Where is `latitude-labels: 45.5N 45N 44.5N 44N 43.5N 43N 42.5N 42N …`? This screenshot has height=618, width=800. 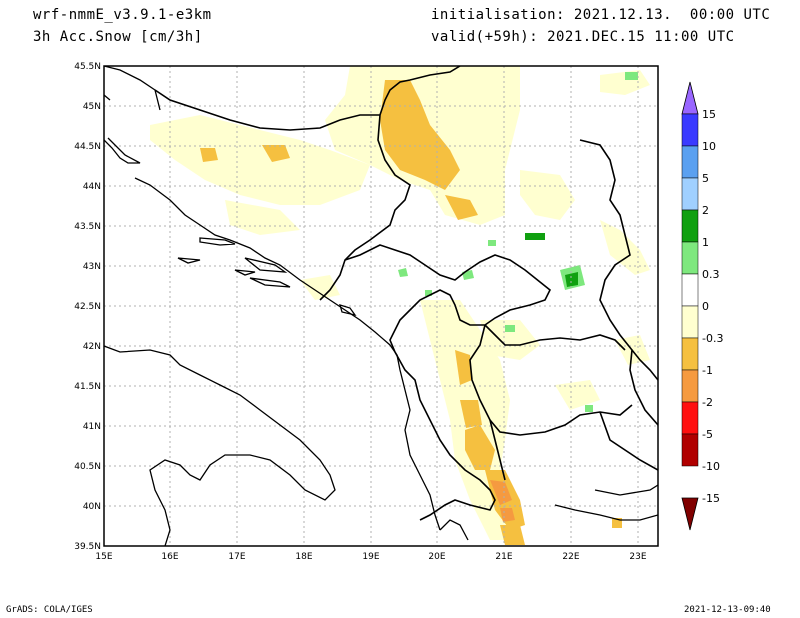
latitude-labels: 45.5N 45N 44.5N 44N 43.5N 43N 42.5N 42N … is located at coordinates (87, 307).